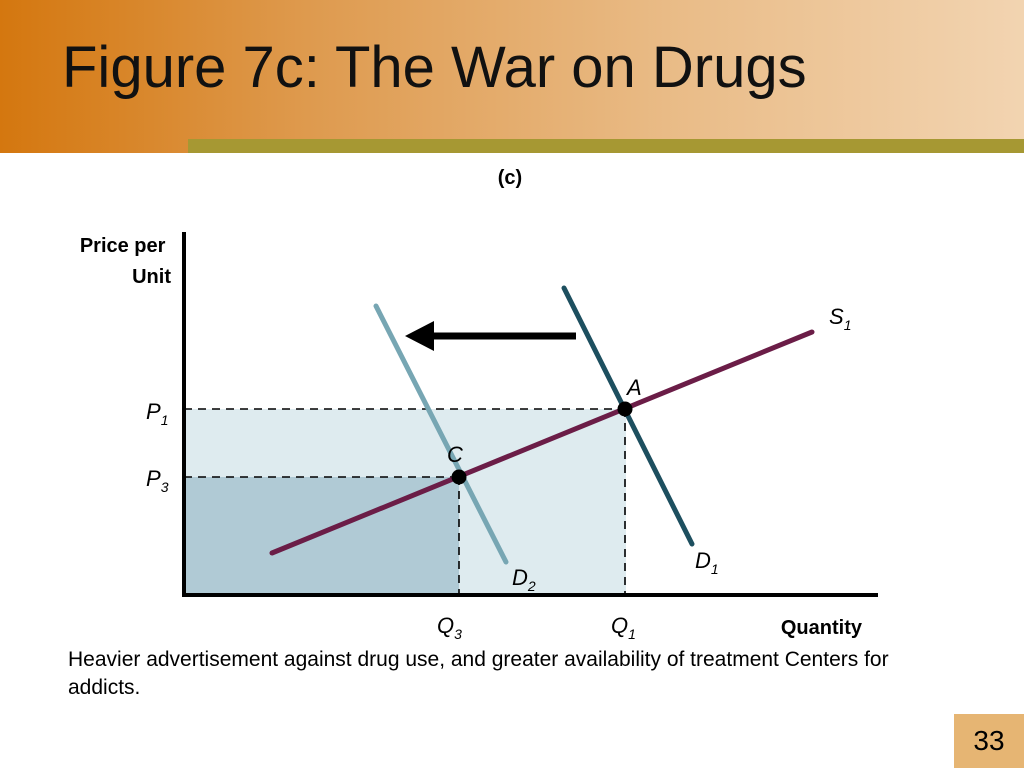  Describe the element at coordinates (625, 409) in the screenshot. I see `equilibrium-point-a` at that location.